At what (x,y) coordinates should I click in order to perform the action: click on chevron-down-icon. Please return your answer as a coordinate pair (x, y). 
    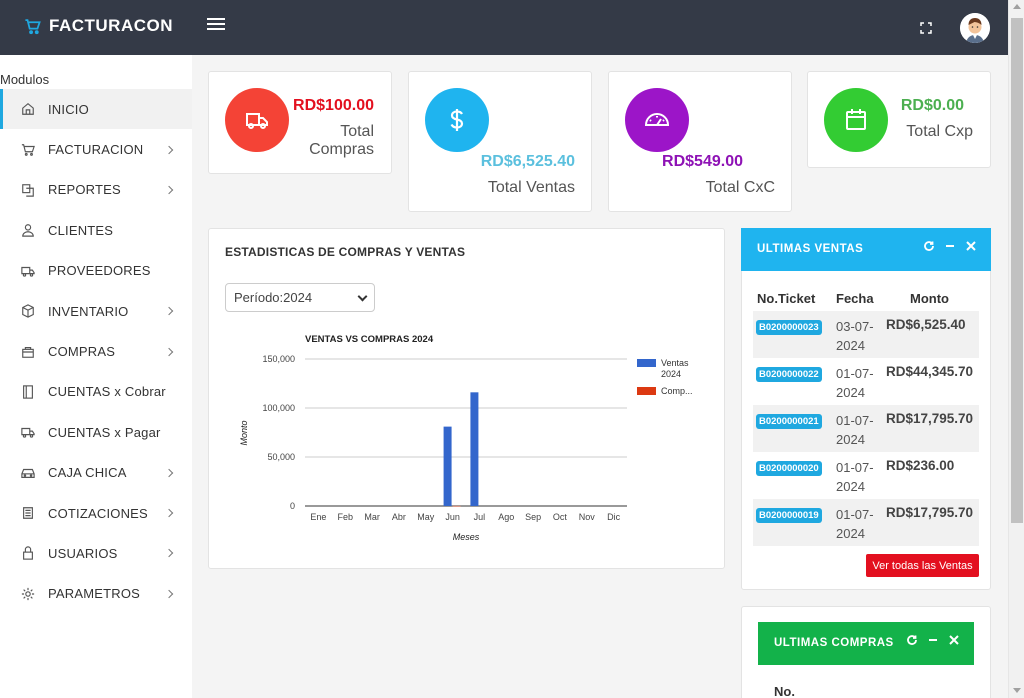
    Looking at the image, I should click on (362, 296).